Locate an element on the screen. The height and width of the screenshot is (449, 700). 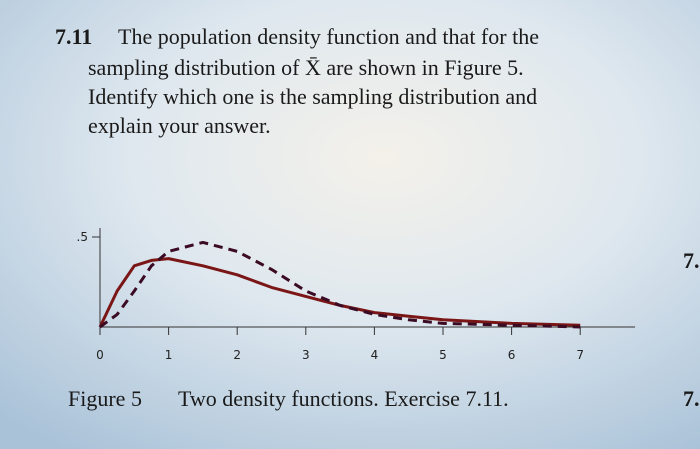
x-tick-label: 2 is located at coordinates (237, 355).